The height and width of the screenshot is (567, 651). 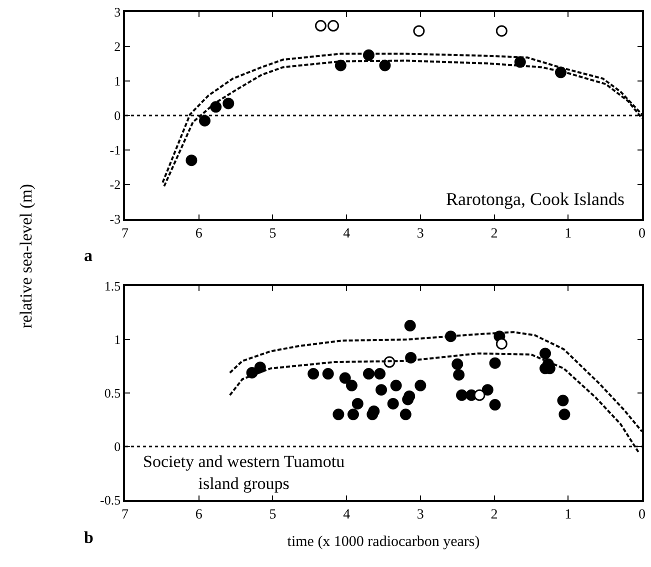 I want to click on y-tick-label: 3, so click(x=117, y=12).